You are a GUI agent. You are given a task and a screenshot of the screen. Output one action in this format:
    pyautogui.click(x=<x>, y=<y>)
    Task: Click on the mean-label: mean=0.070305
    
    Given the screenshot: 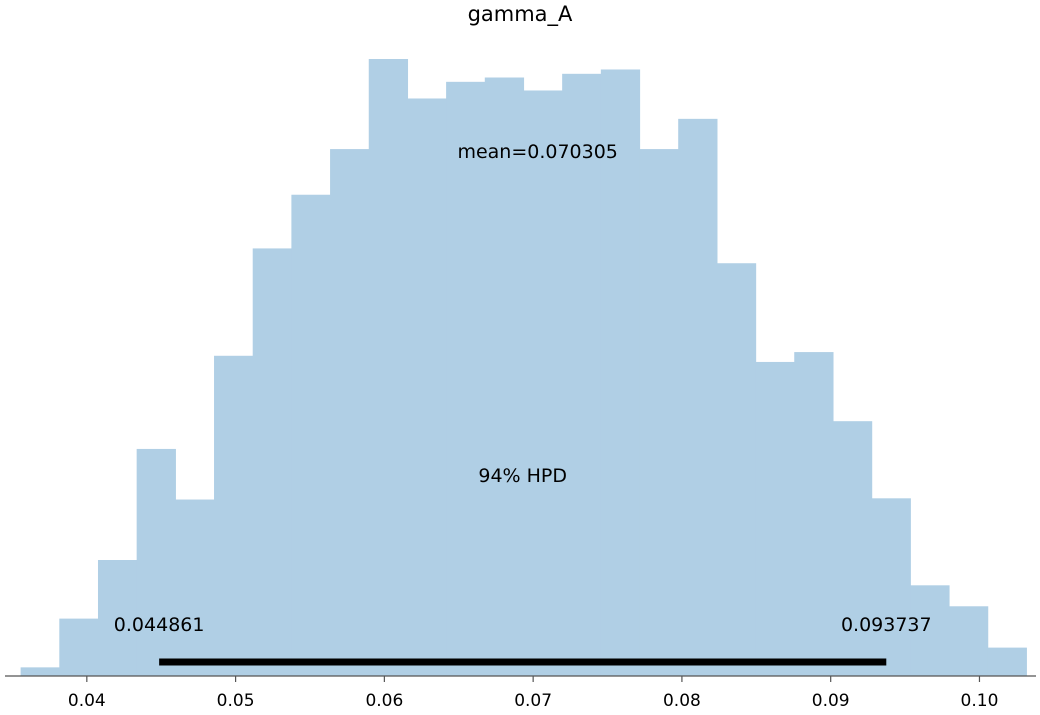 What is the action you would take?
    pyautogui.click(x=537, y=152)
    